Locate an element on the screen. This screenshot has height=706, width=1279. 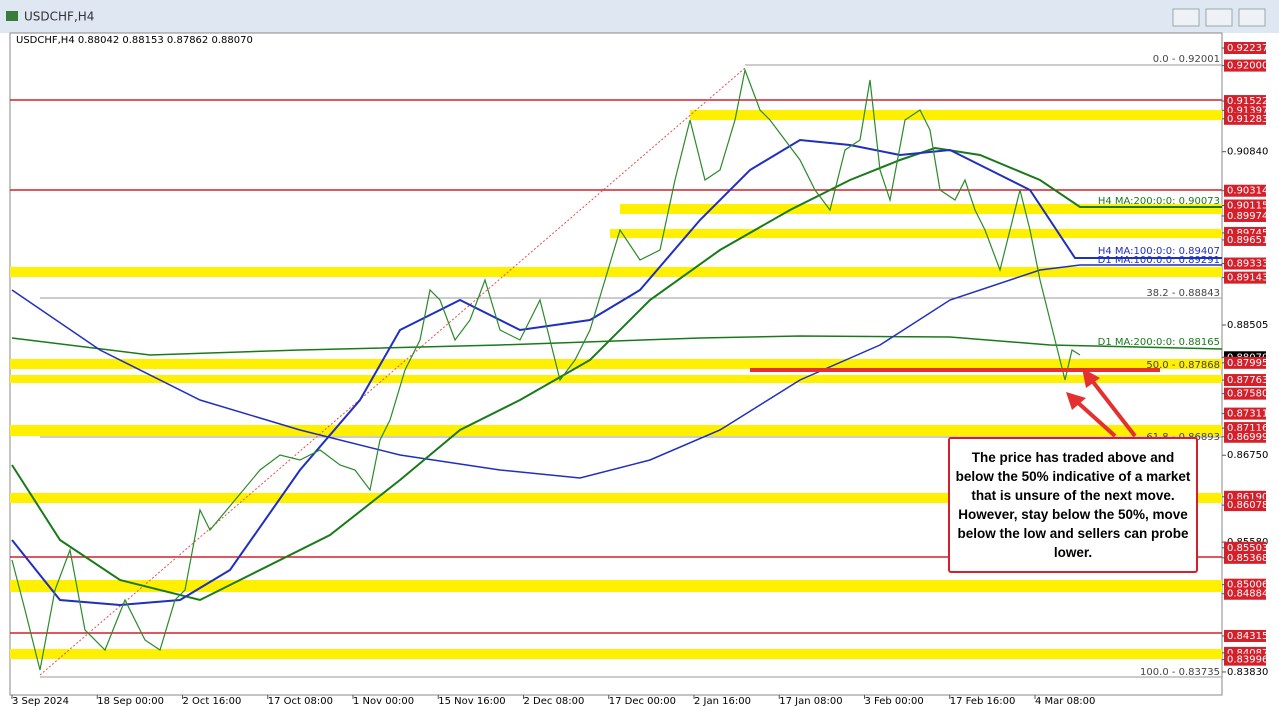
price-label: 0.89974 is located at coordinates (1247, 216).